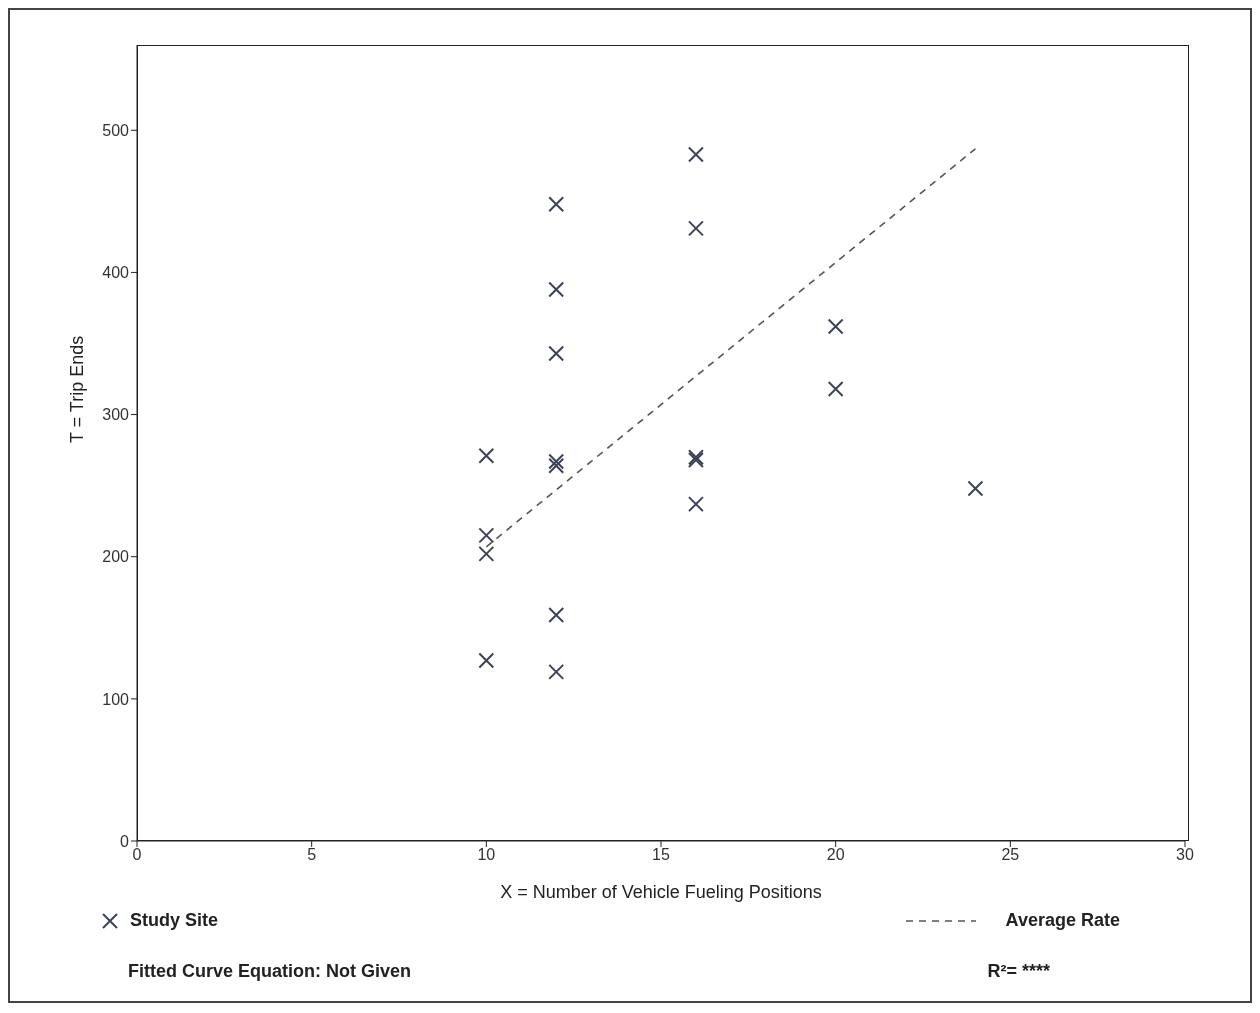 The width and height of the screenshot is (1260, 1013). Describe the element at coordinates (116, 699) in the screenshot. I see `y-tick-label: 100` at that location.